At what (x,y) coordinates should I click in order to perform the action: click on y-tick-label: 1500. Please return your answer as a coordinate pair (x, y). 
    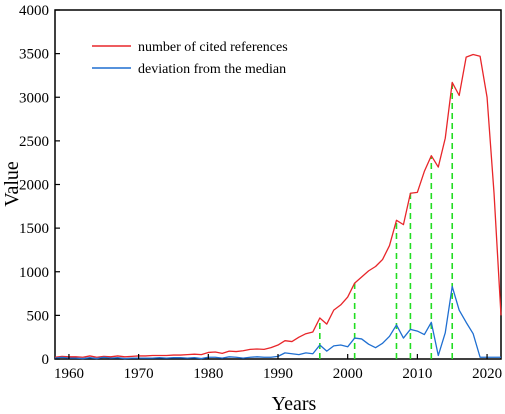
    Looking at the image, I should click on (34, 229).